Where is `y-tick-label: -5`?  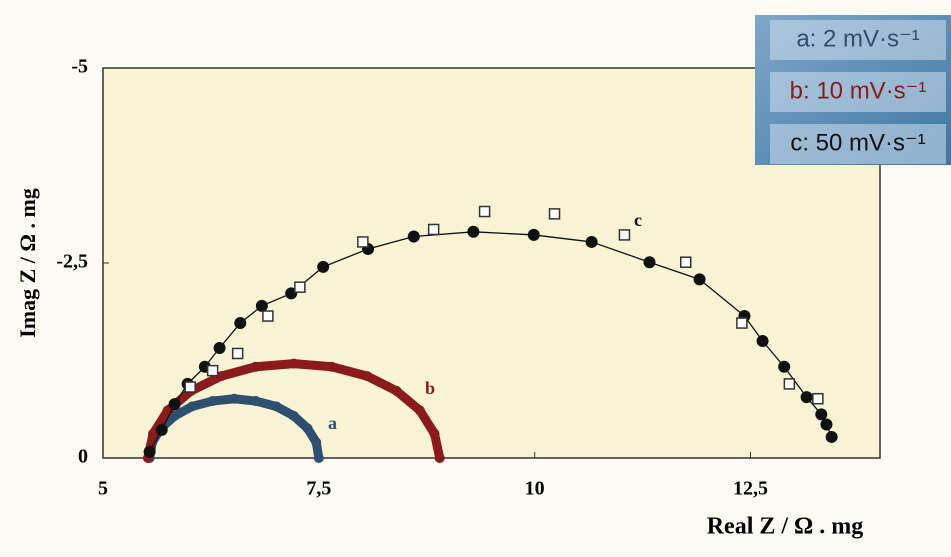
y-tick-label: -5 is located at coordinates (79, 67).